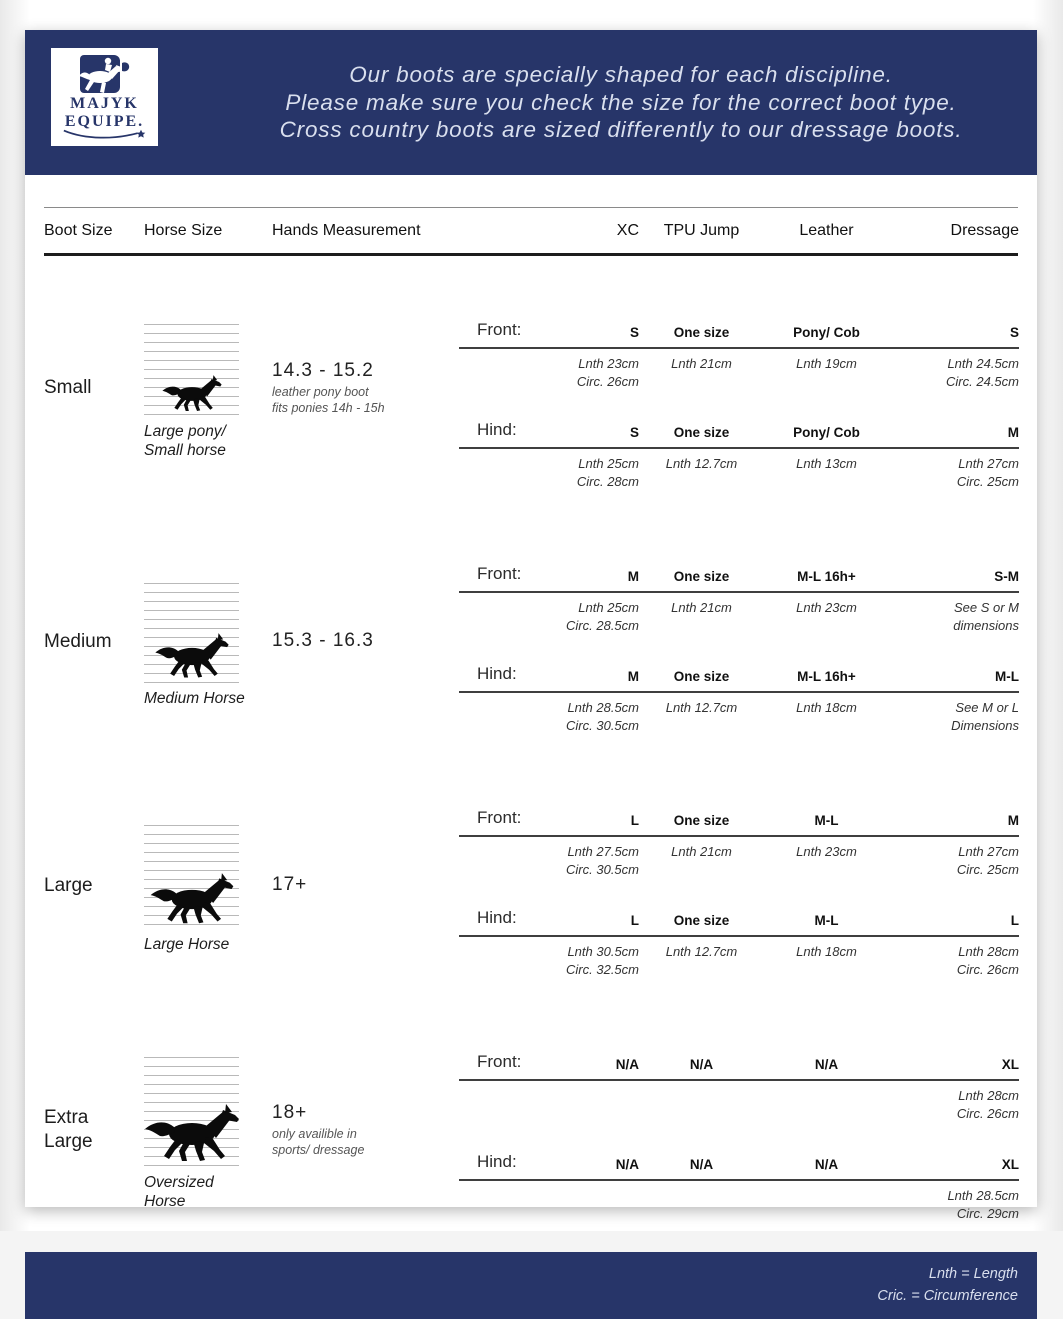 This screenshot has height=1319, width=1063. What do you see at coordinates (104, 121) in the screenshot?
I see `logo-text-line2: EQUIPE.` at bounding box center [104, 121].